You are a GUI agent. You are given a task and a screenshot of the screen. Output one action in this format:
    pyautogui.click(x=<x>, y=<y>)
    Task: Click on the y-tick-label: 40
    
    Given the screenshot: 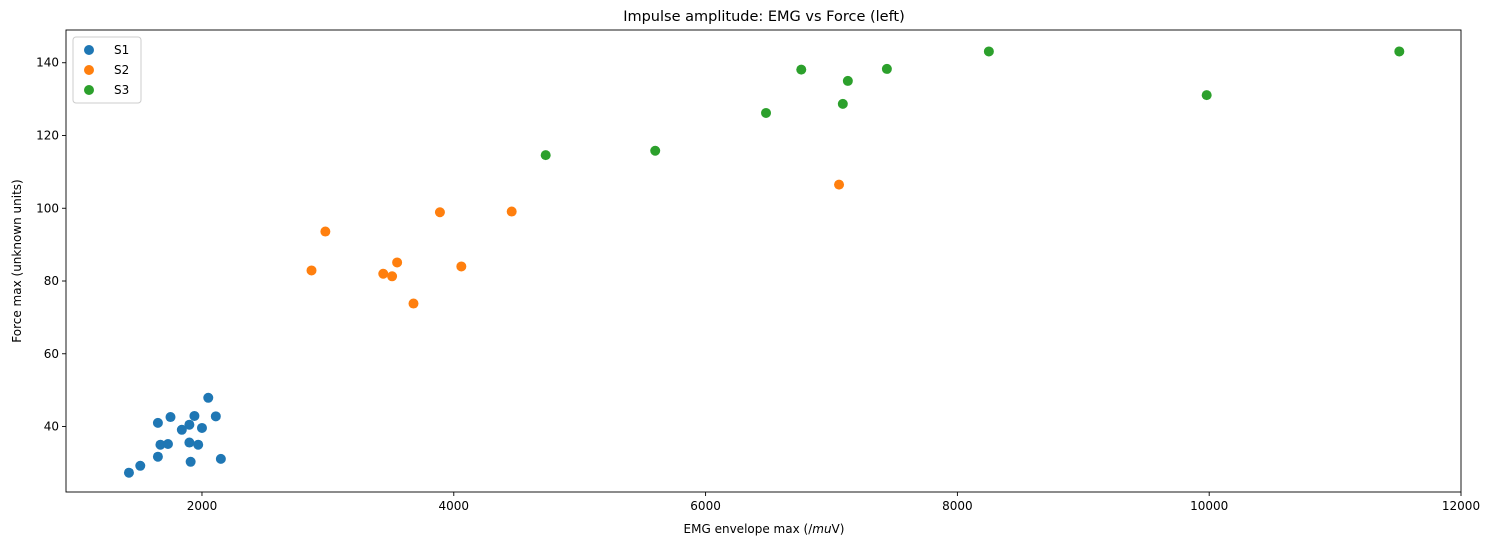 What is the action you would take?
    pyautogui.click(x=51, y=427)
    